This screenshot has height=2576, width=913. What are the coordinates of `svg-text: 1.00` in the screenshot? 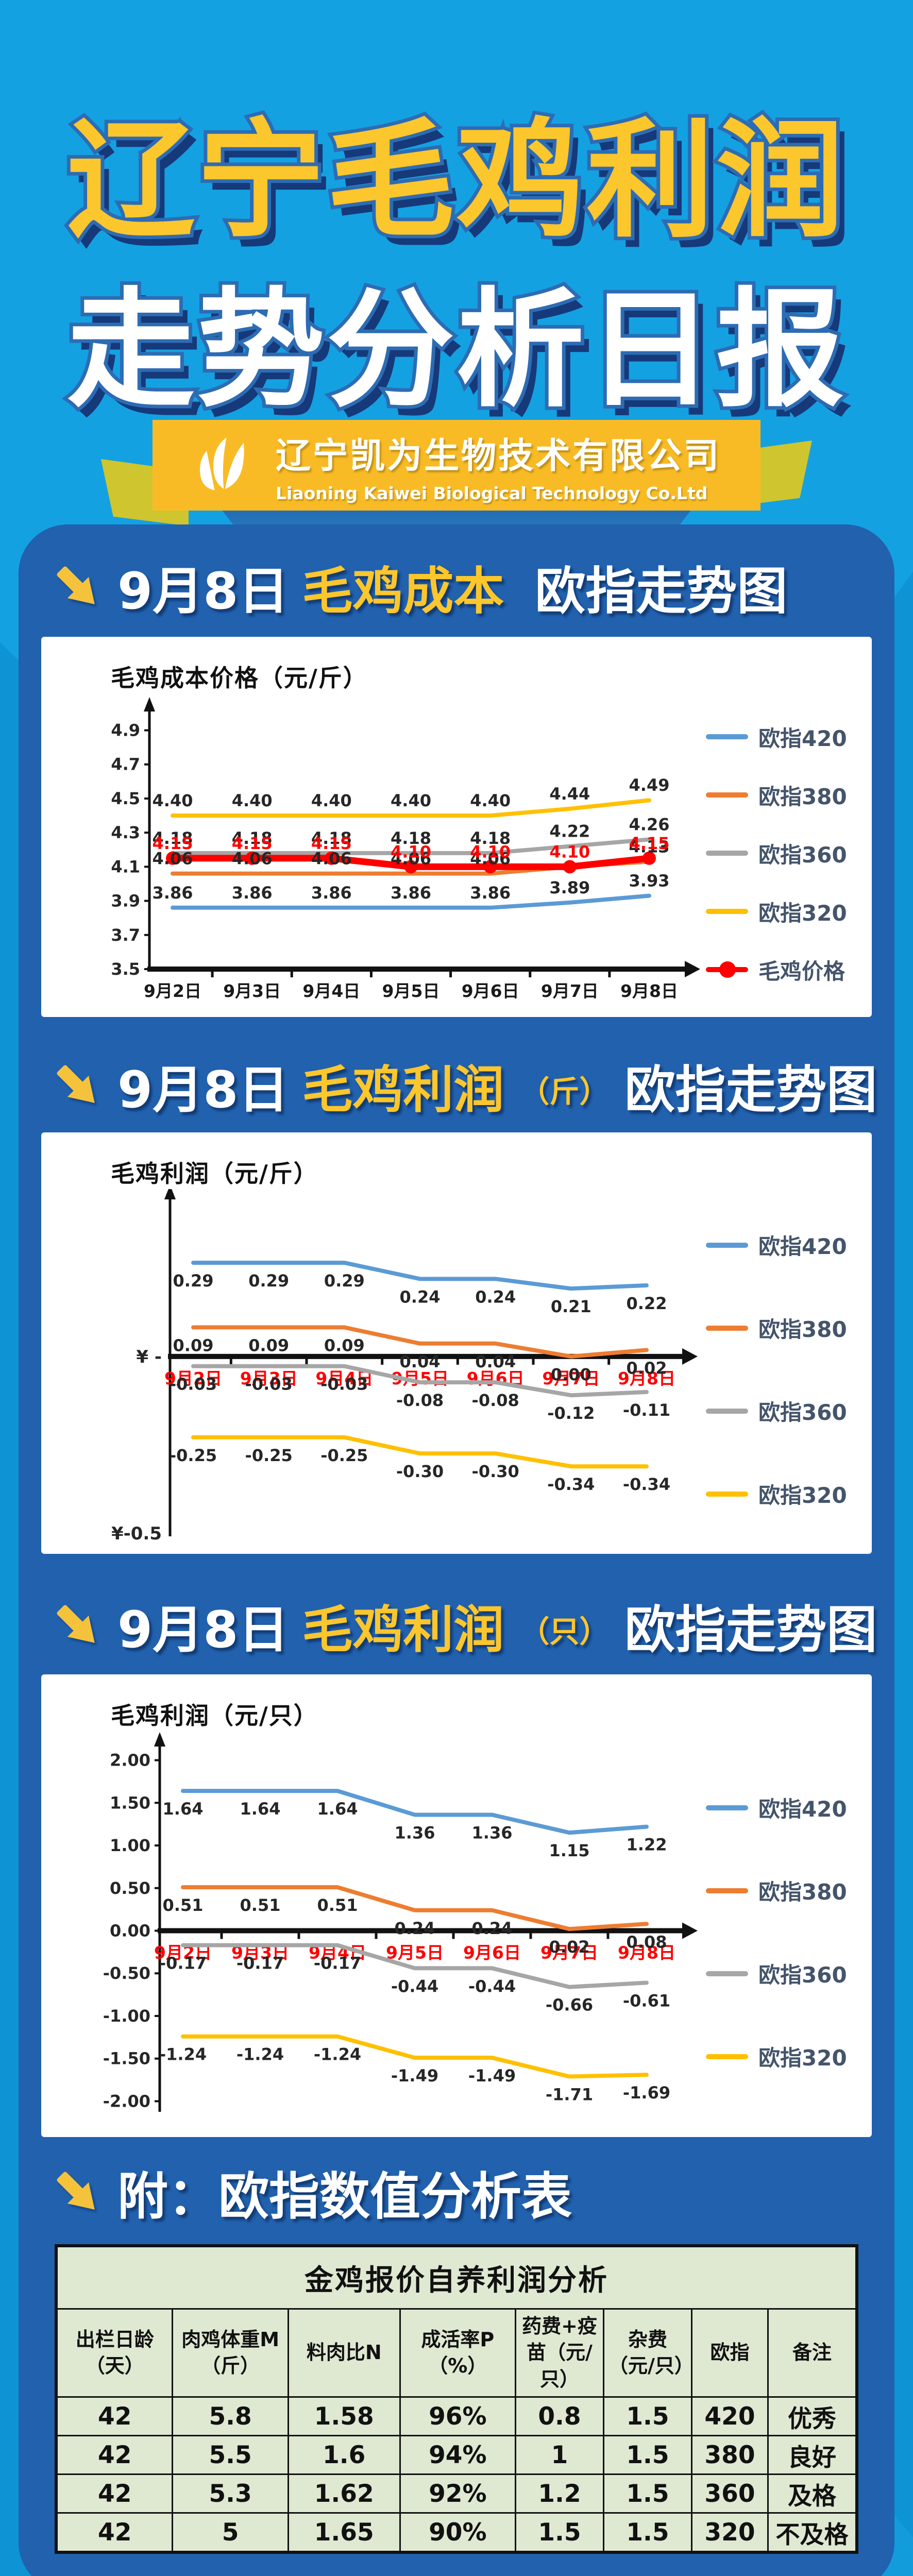 It's located at (130, 1845).